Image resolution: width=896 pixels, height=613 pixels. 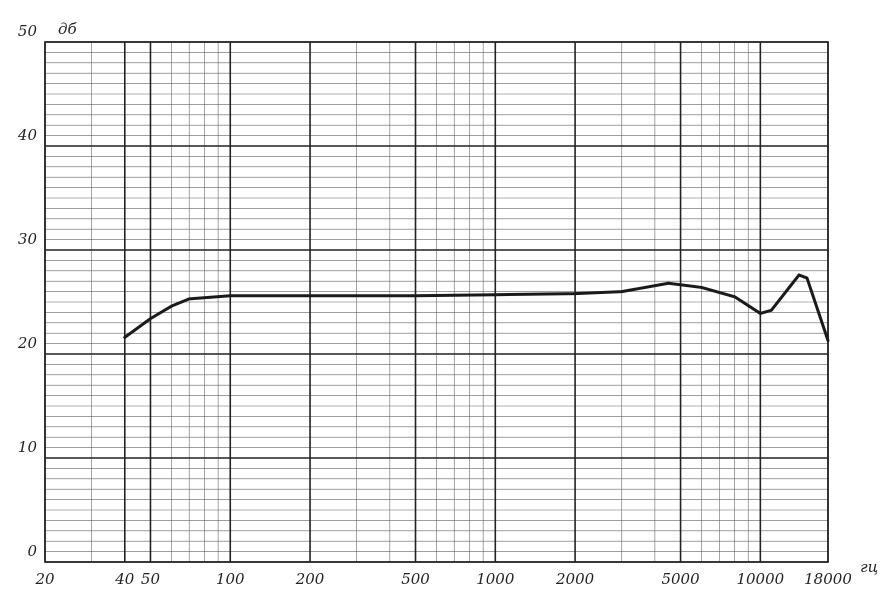 I want to click on x-tick-label: 50, so click(x=151, y=579).